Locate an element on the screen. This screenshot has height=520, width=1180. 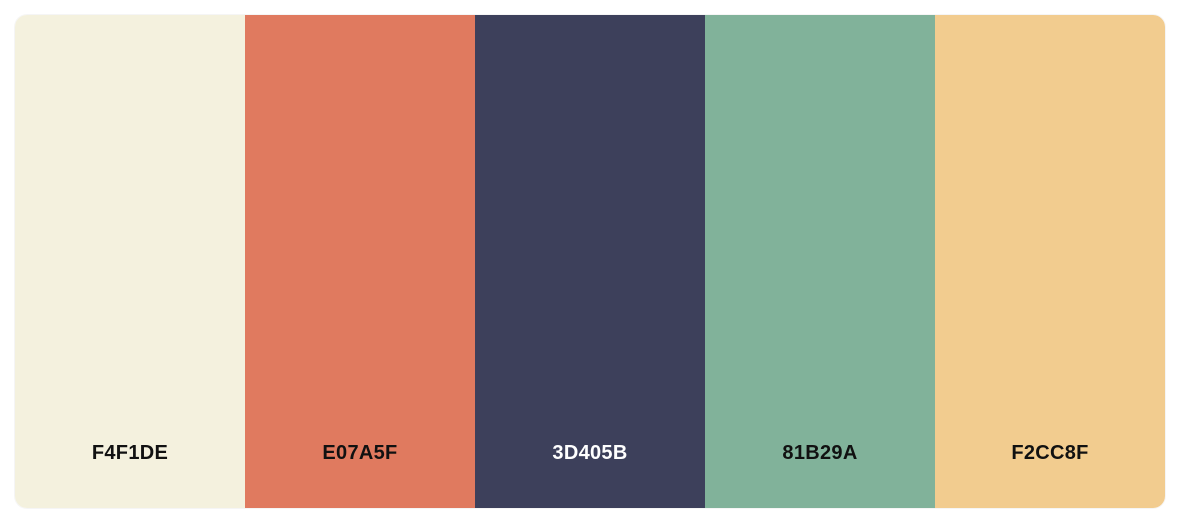
swatch-hex-label: 3D405B is located at coordinates (590, 453).